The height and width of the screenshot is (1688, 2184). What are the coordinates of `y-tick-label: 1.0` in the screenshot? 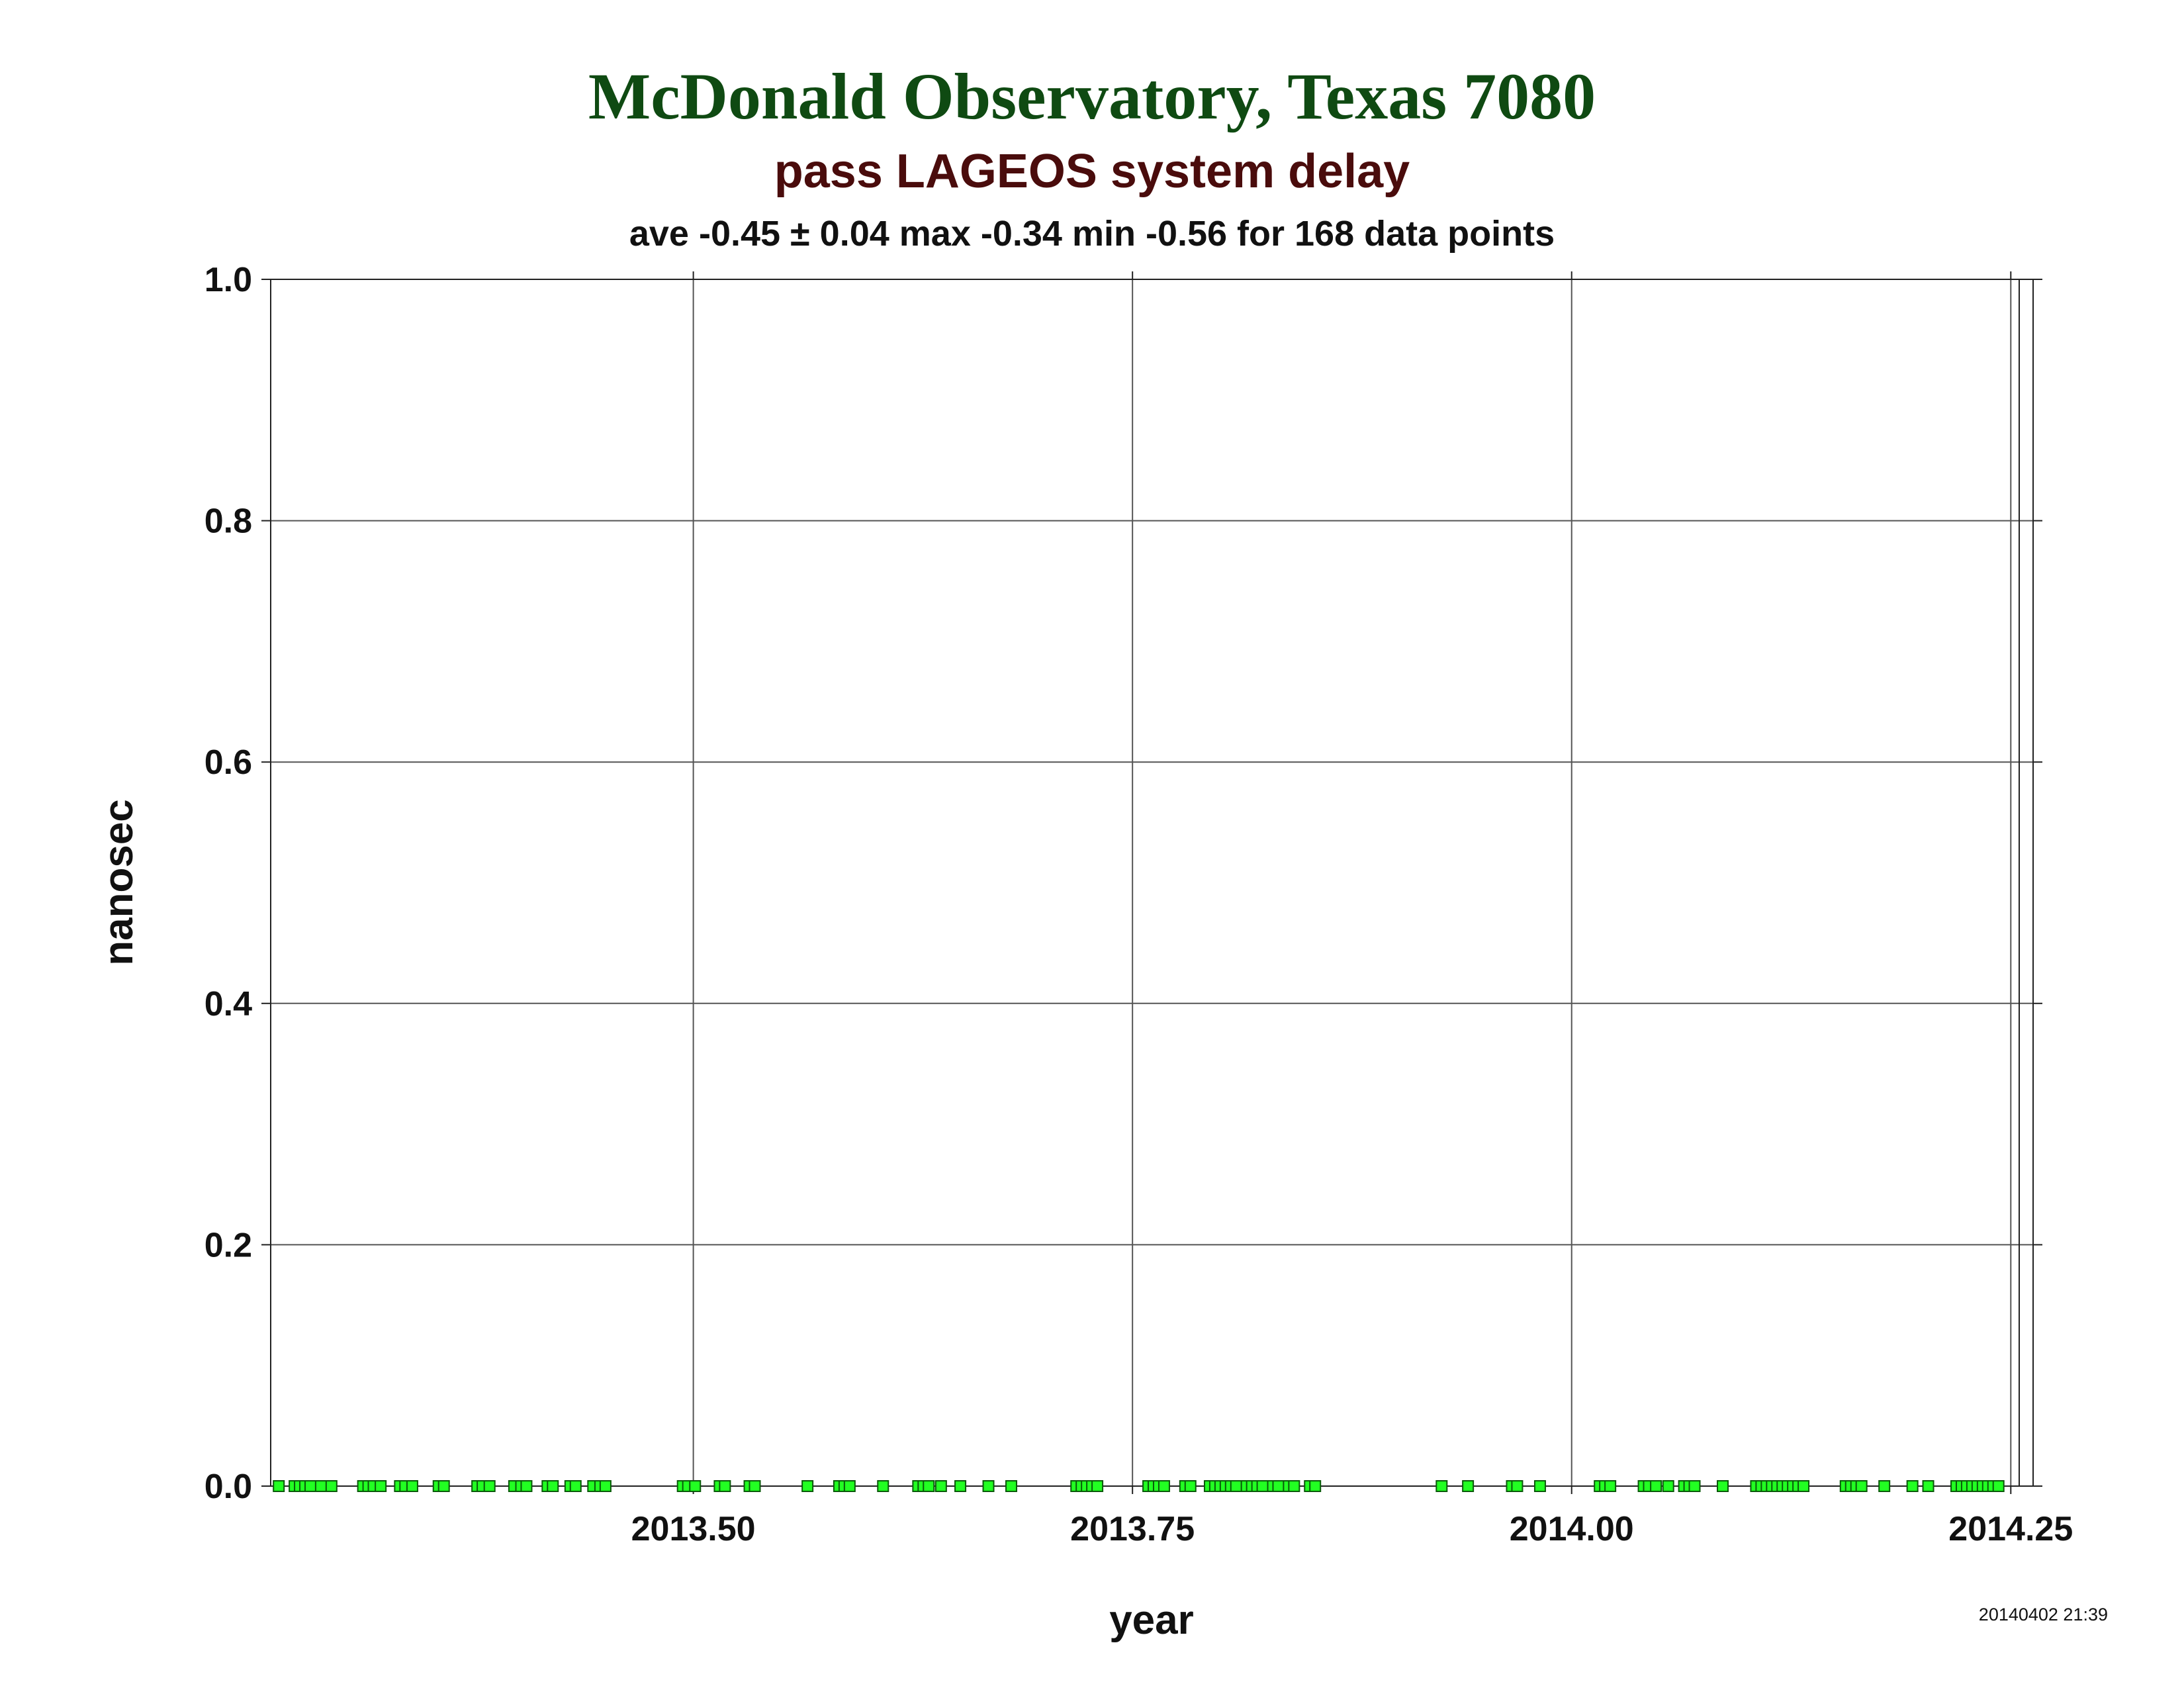 It's located at (229, 280).